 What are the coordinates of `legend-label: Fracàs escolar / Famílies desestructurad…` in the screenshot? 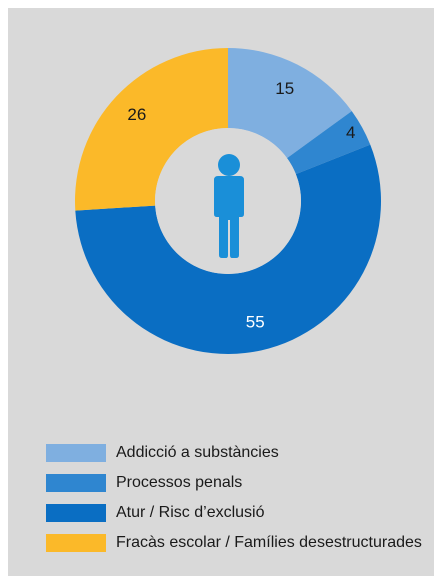 It's located at (269, 542).